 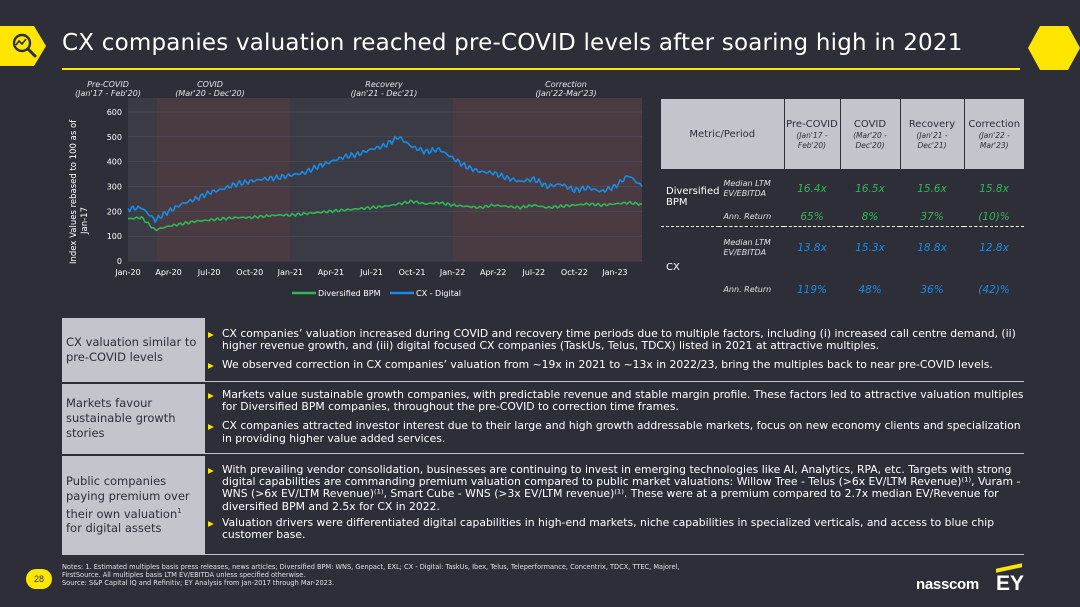 What do you see at coordinates (133, 349) in the screenshot?
I see `insight-label: CX valuation similar to pre-COVID levels` at bounding box center [133, 349].